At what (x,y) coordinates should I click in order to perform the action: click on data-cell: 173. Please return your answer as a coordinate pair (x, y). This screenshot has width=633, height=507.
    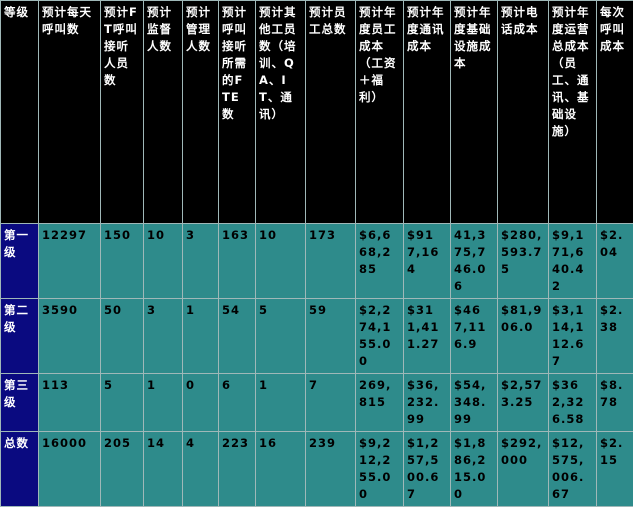
    Looking at the image, I should click on (331, 261).